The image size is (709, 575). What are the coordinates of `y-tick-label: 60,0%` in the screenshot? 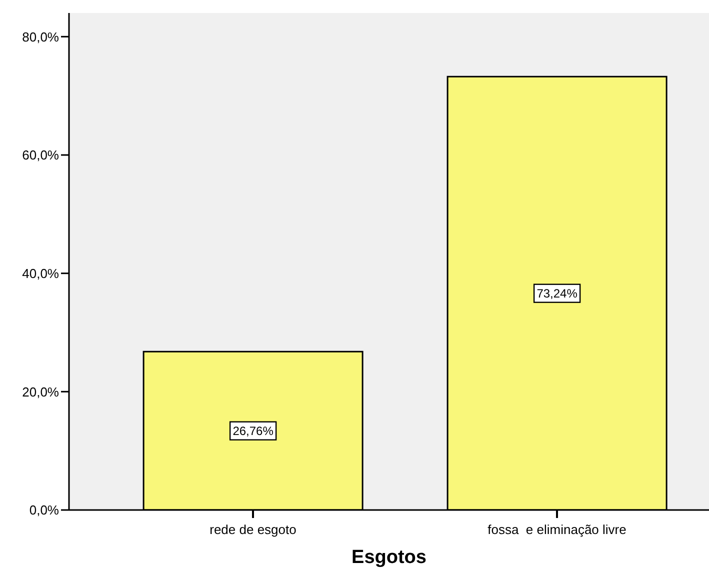 It's located at (41, 155).